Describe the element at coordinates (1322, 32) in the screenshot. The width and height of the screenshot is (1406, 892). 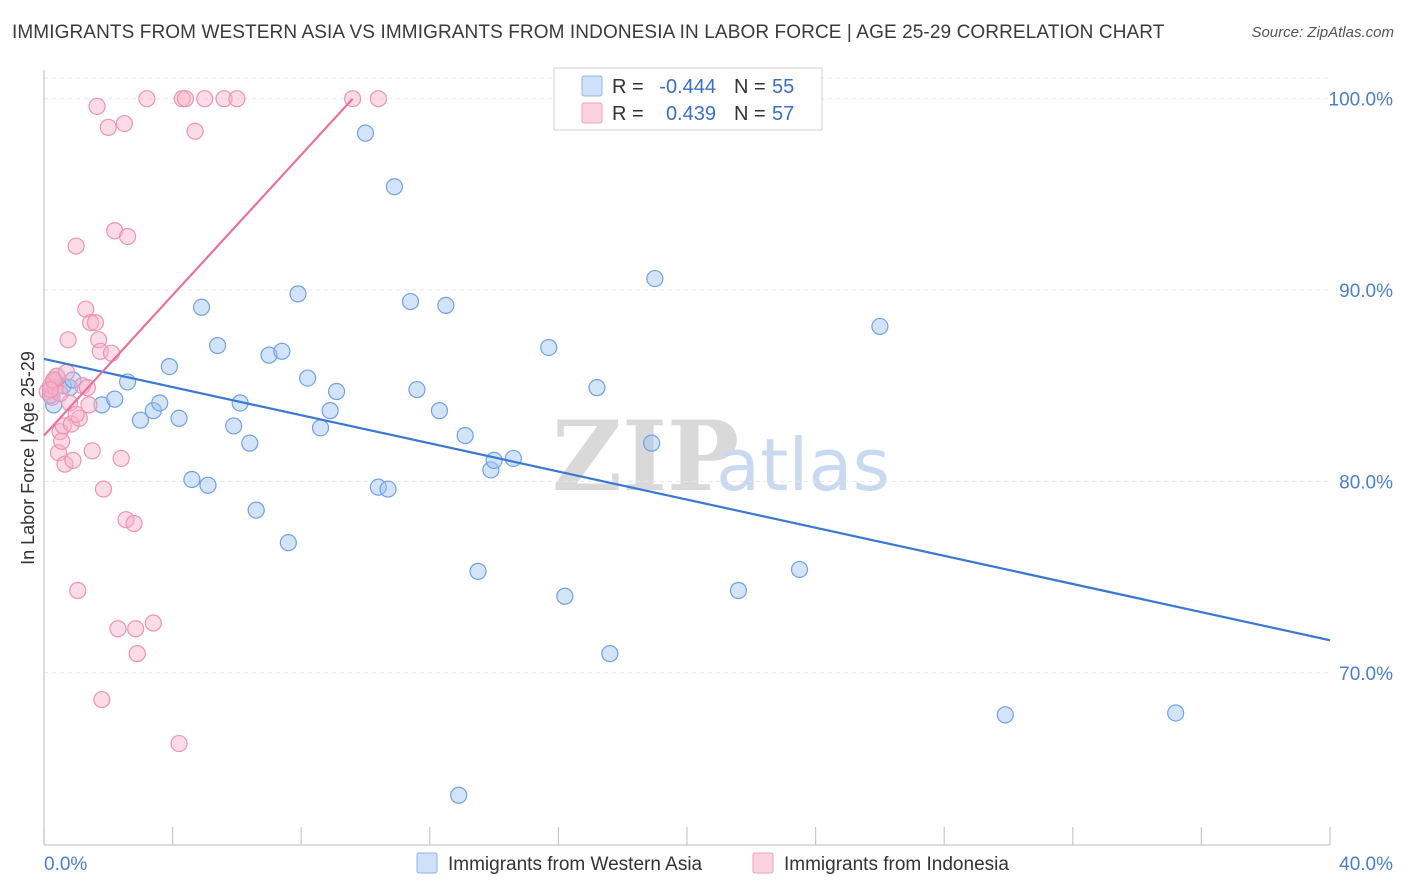
I see `source-credit: Source: ZipAtlas.com` at that location.